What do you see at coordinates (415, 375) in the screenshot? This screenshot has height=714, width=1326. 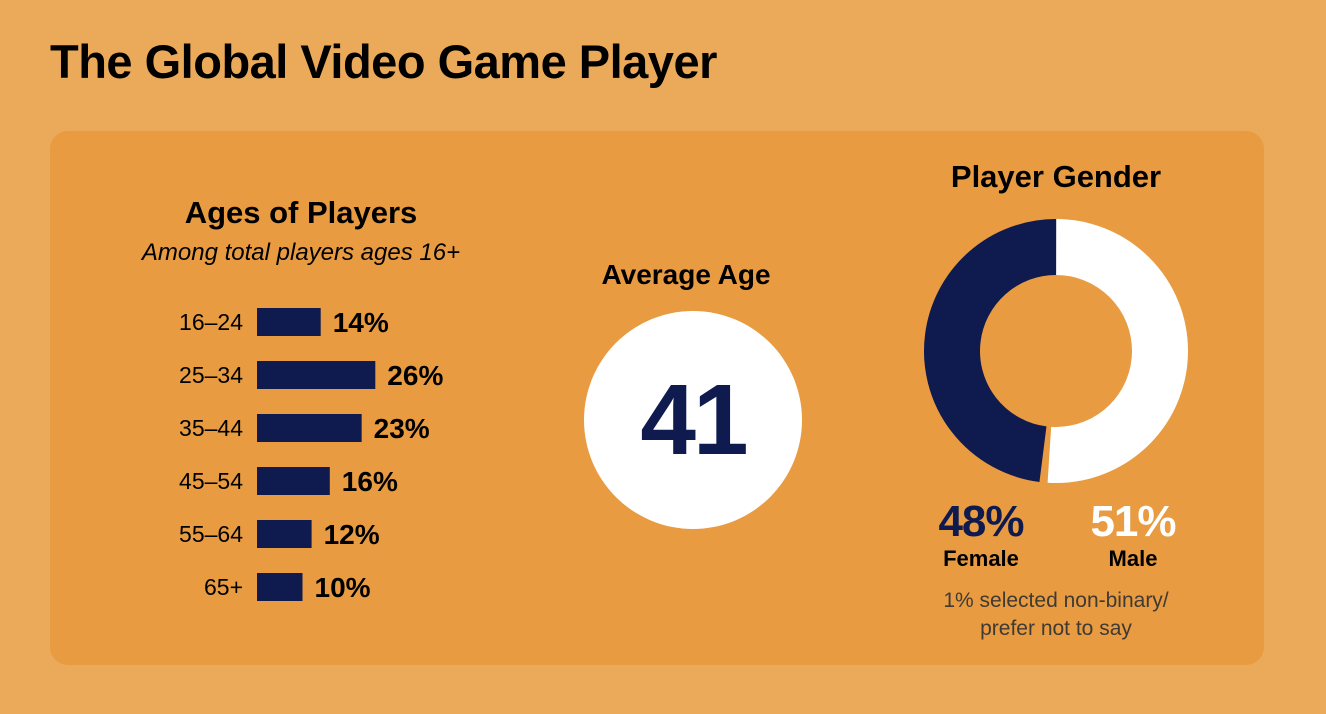 I see `age-value-label: 26%` at bounding box center [415, 375].